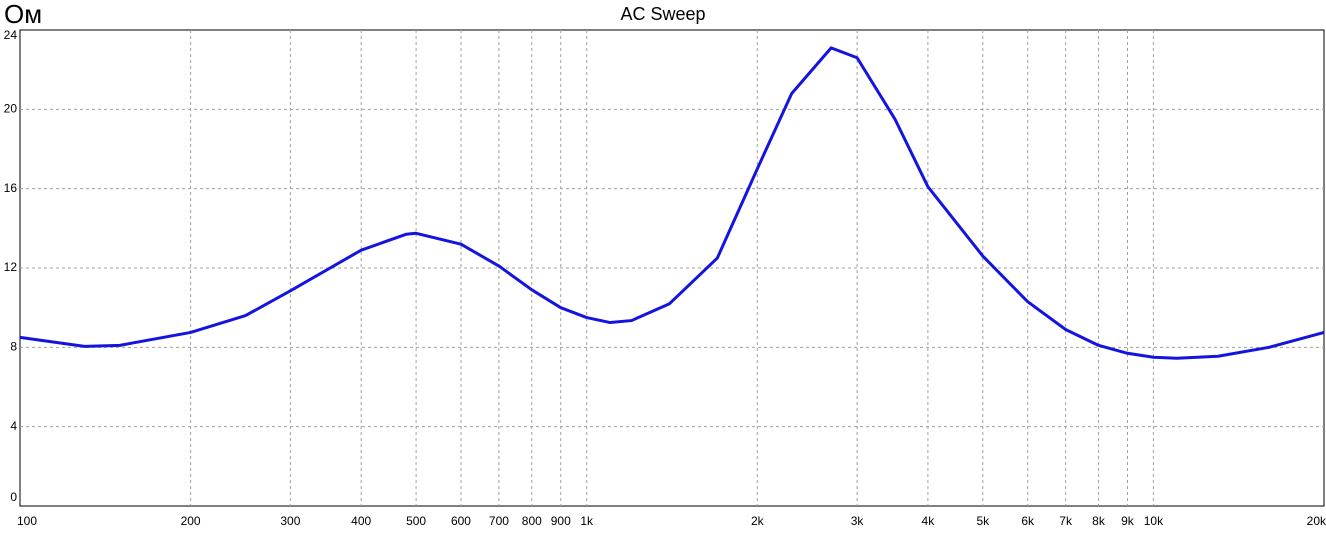  Describe the element at coordinates (1154, 521) in the screenshot. I see `x-tick-label: 10k` at that location.